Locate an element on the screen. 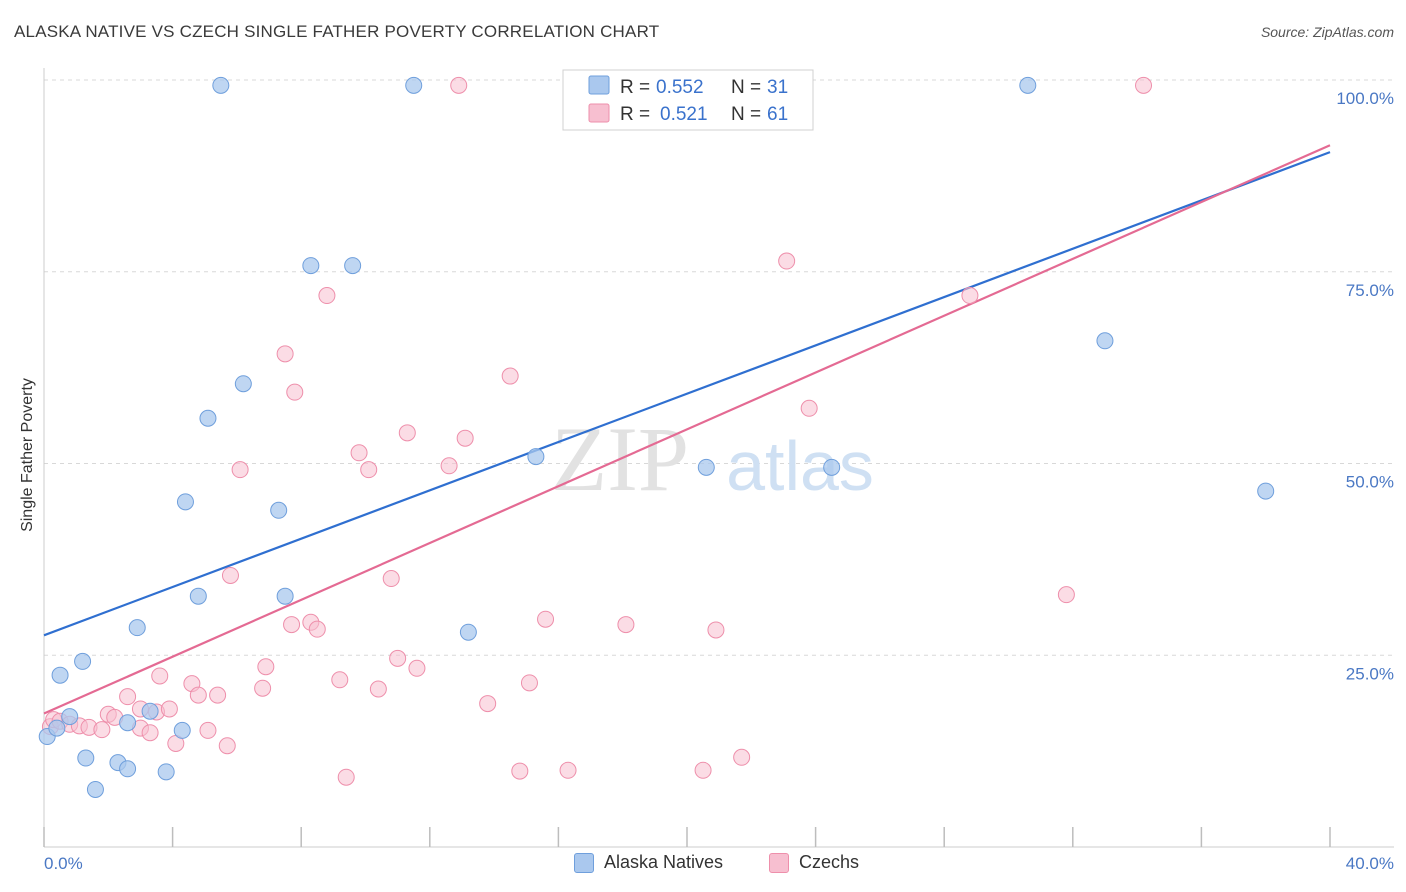 Image resolution: width=1406 pixels, height=892 pixels. bottom-legend: Alaska Natives Czechs is located at coordinates (703, 865).